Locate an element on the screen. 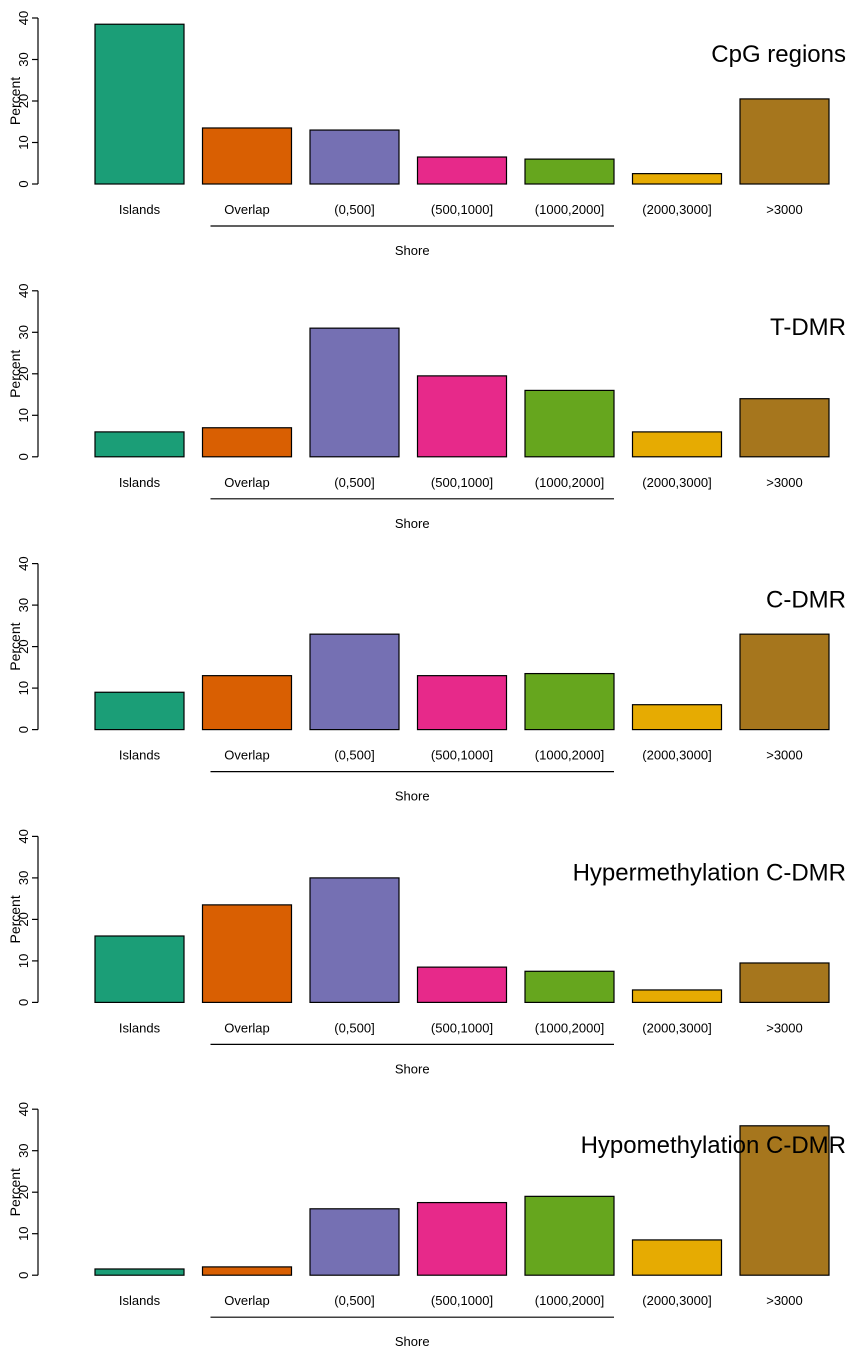  panel-title: T-DMR is located at coordinates (808, 327).